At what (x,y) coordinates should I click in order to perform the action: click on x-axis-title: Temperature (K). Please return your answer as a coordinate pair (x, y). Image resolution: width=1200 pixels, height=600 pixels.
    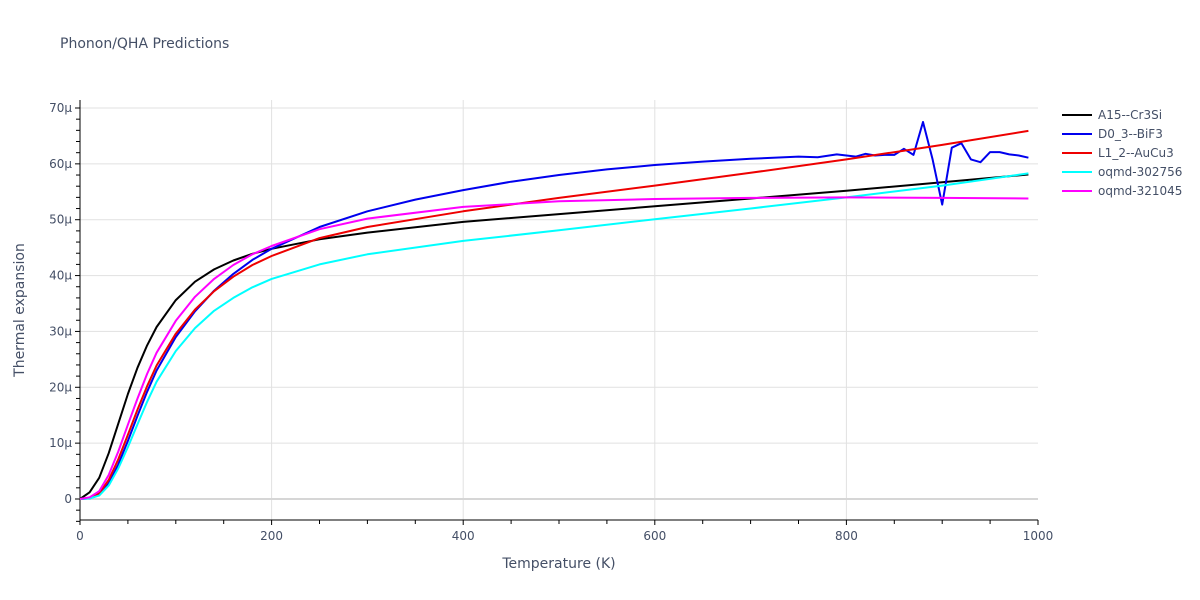
    Looking at the image, I should click on (558, 564).